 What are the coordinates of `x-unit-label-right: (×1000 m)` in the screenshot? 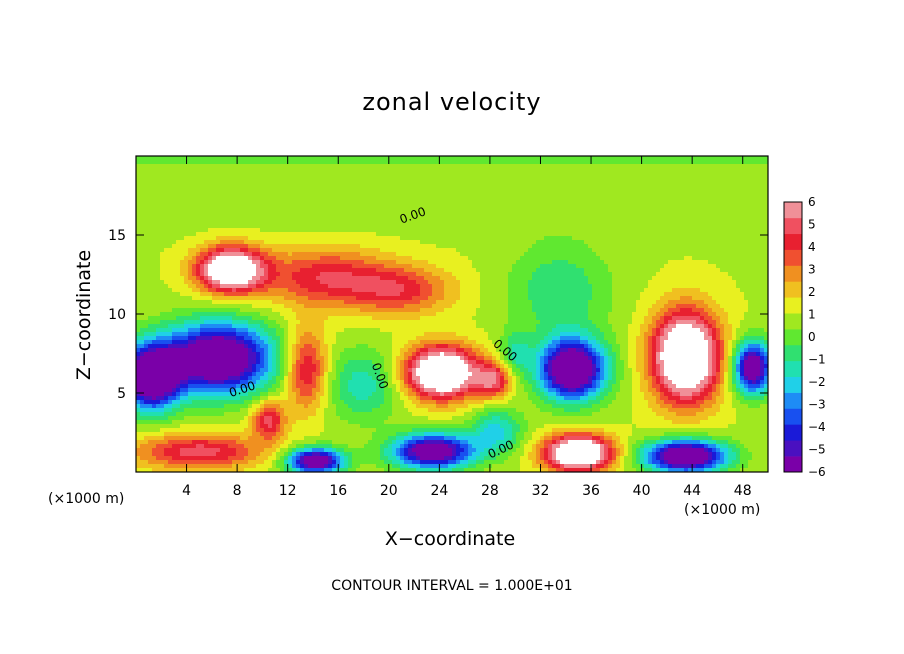 It's located at (722, 510).